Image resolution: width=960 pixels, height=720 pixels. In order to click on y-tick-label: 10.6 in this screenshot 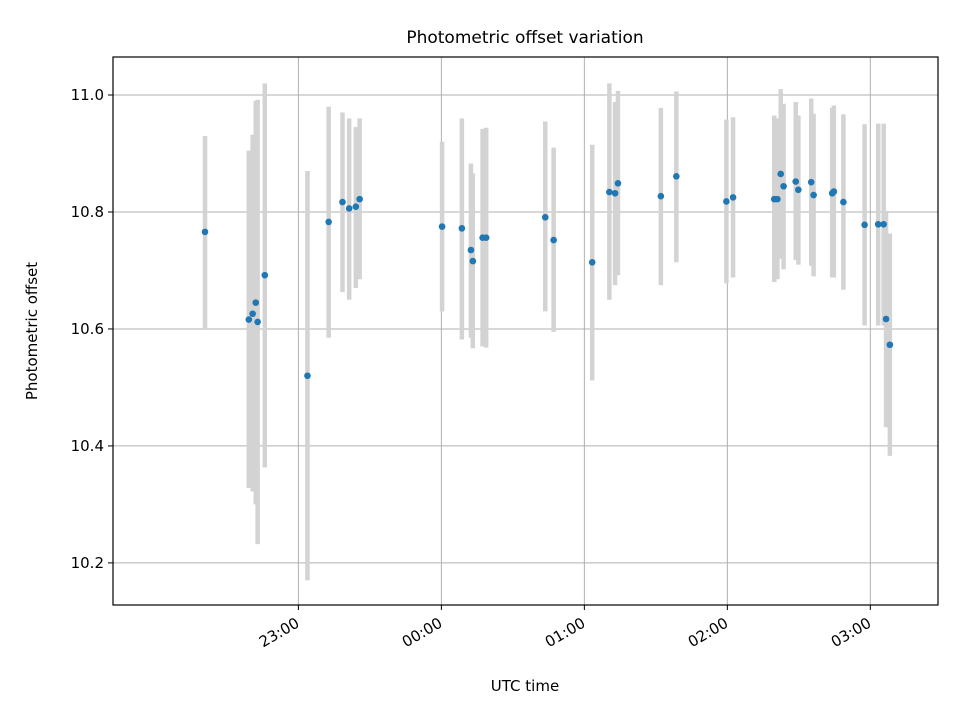, I will do `click(87, 329)`.